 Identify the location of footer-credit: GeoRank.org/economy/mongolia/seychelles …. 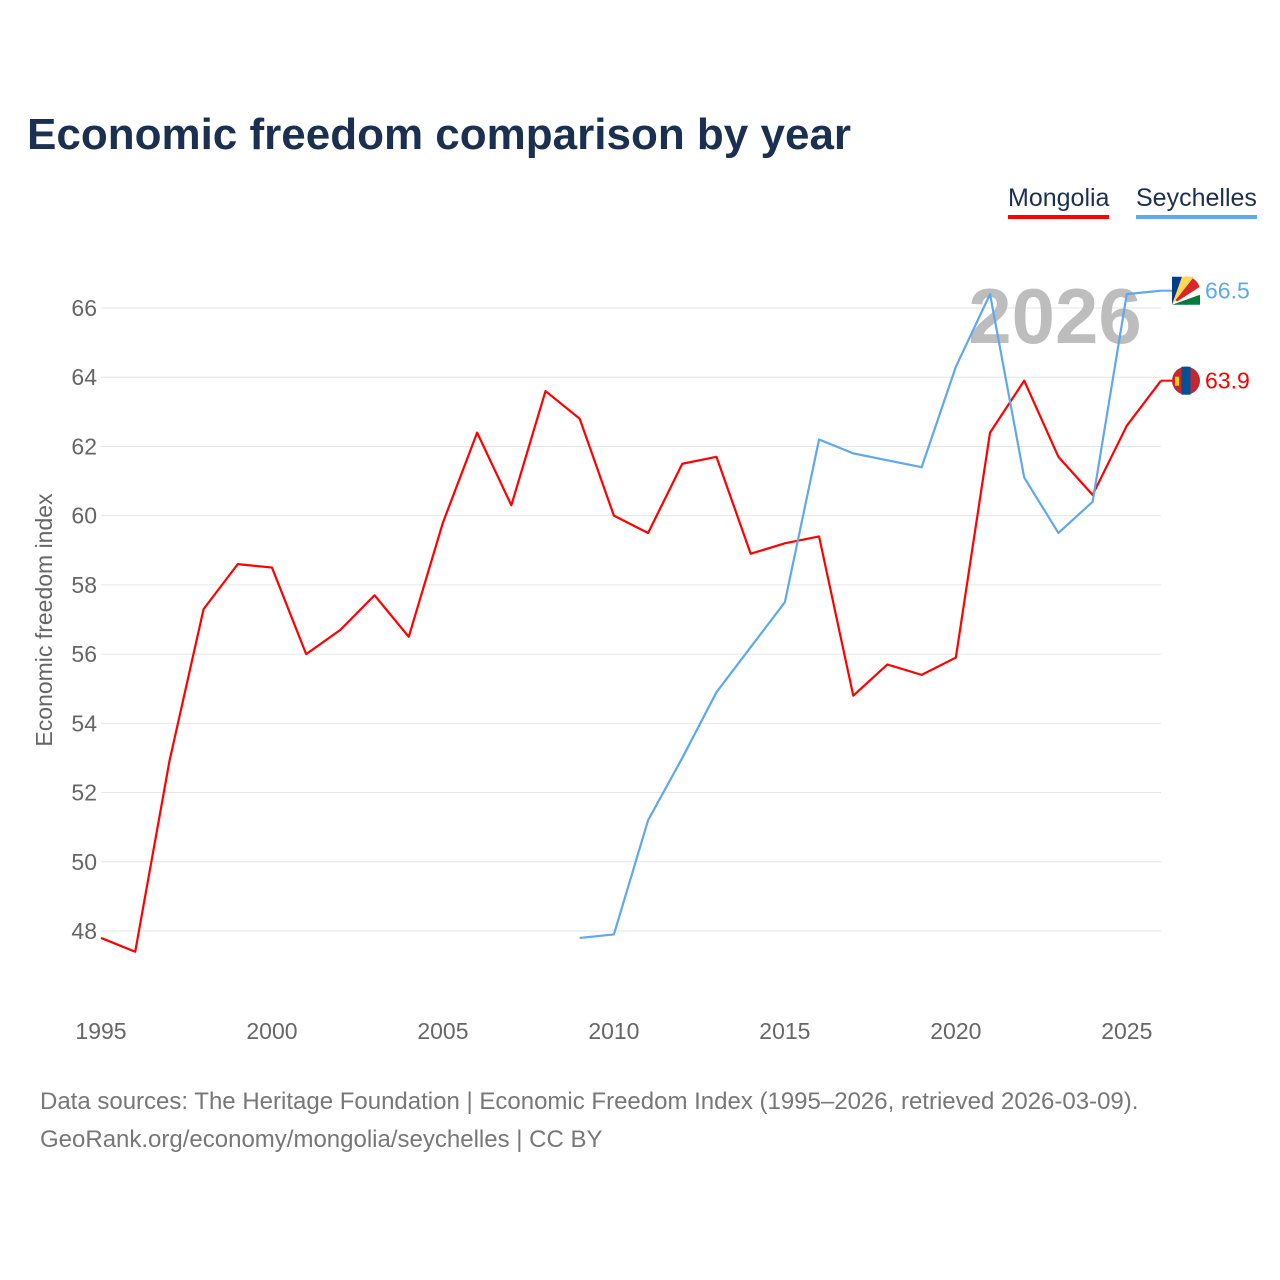
(321, 1139).